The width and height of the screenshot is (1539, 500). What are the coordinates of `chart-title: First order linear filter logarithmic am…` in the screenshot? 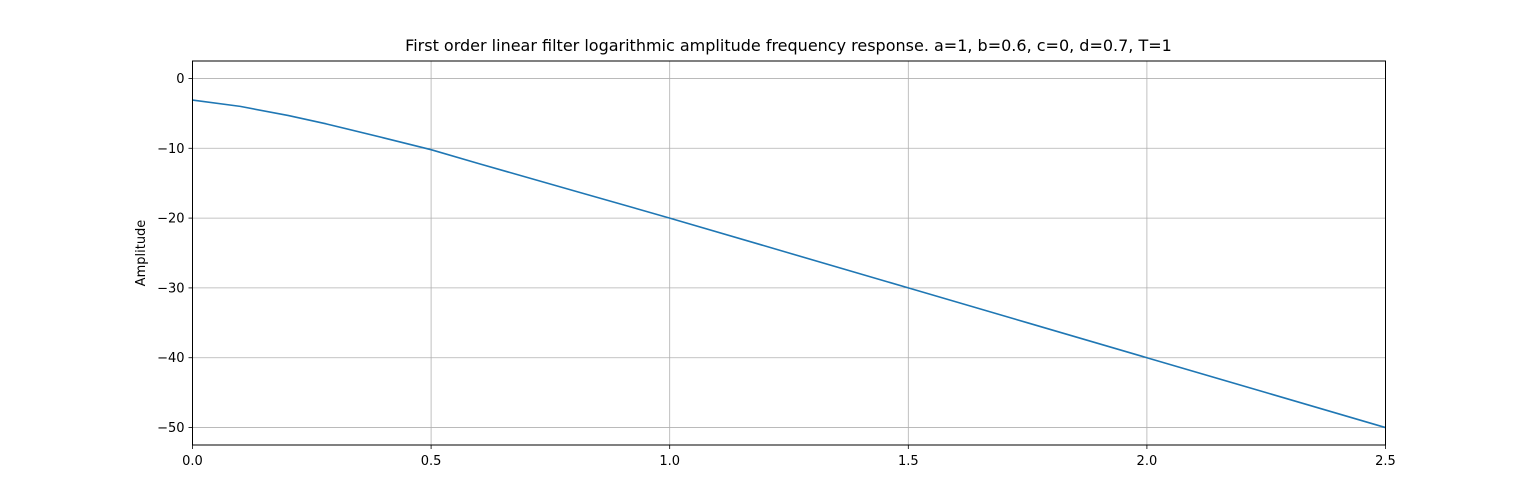 It's located at (788, 45).